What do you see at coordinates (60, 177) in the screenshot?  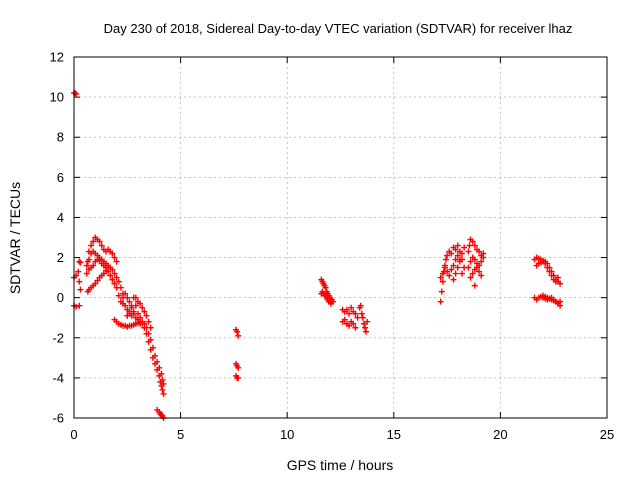 I see `y-tick-label: 6` at bounding box center [60, 177].